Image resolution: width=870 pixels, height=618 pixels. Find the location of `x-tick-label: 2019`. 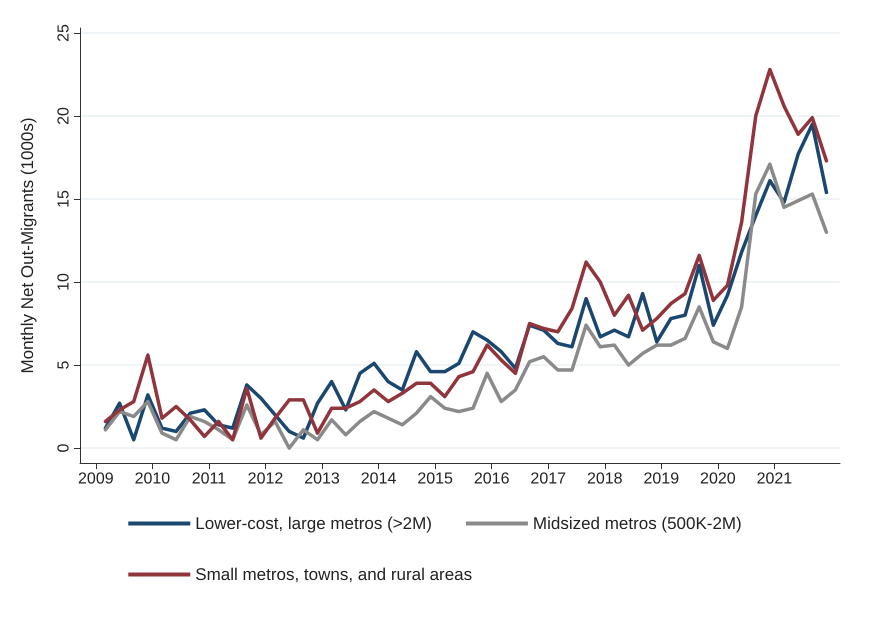

x-tick-label: 2019 is located at coordinates (662, 479).